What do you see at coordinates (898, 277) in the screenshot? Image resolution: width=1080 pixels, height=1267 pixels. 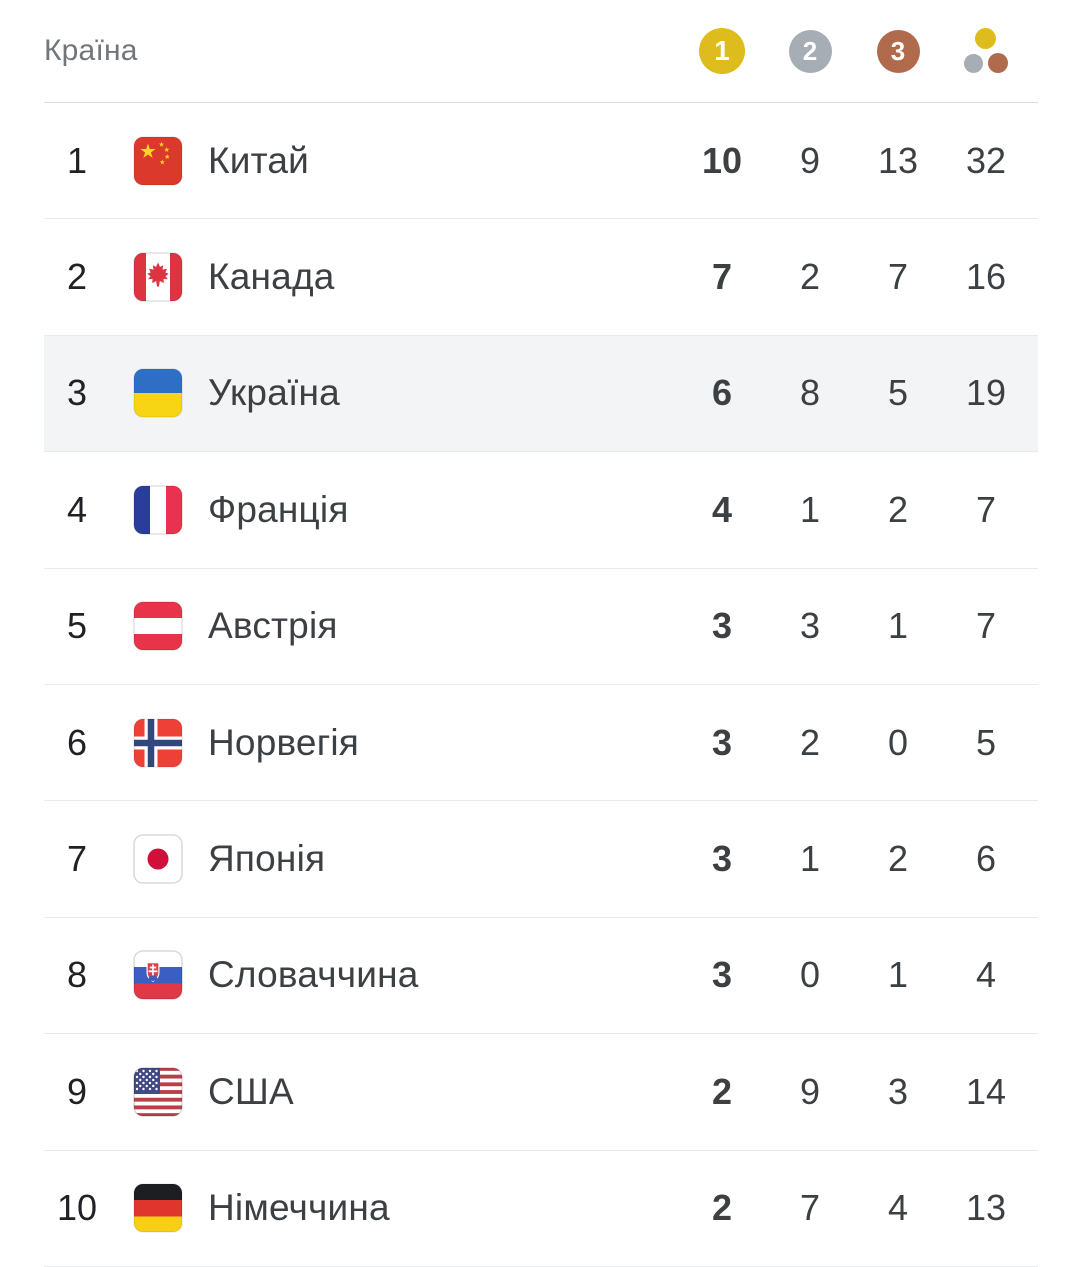 I see `bronze-count: 7` at bounding box center [898, 277].